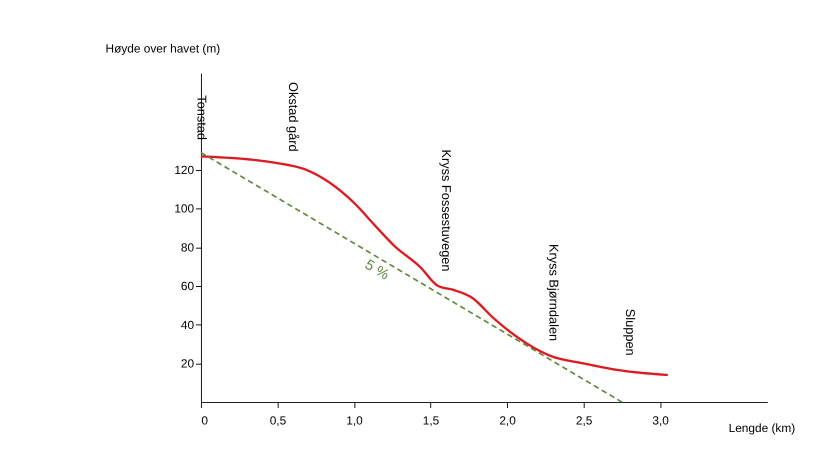  Describe the element at coordinates (184, 170) in the screenshot. I see `y-tick-label: 120` at that location.